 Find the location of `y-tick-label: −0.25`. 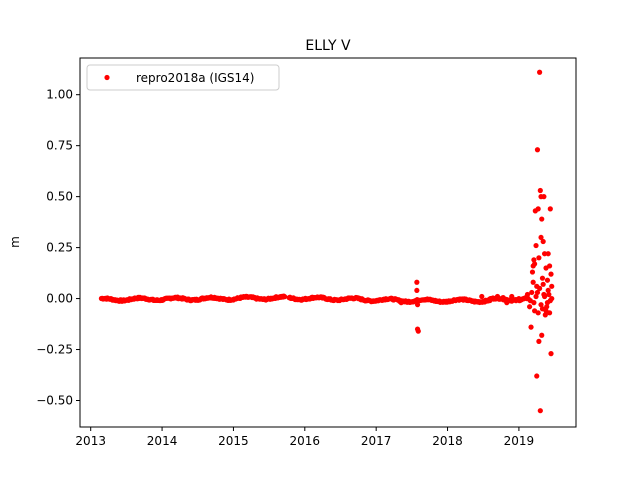

y-tick-label: −0.25 is located at coordinates (54, 350).